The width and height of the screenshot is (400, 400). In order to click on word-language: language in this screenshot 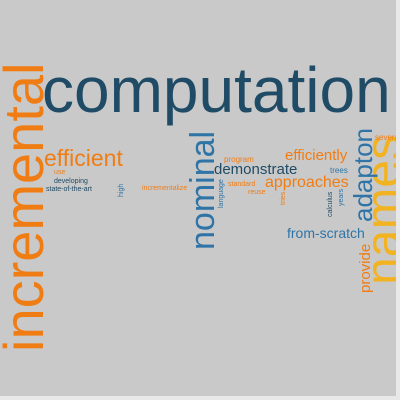, I will do `click(221, 193)`.